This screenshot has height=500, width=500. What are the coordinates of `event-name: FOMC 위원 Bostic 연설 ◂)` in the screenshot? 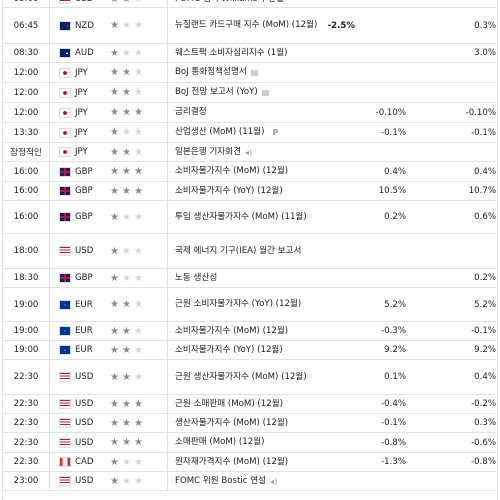 It's located at (250, 481).